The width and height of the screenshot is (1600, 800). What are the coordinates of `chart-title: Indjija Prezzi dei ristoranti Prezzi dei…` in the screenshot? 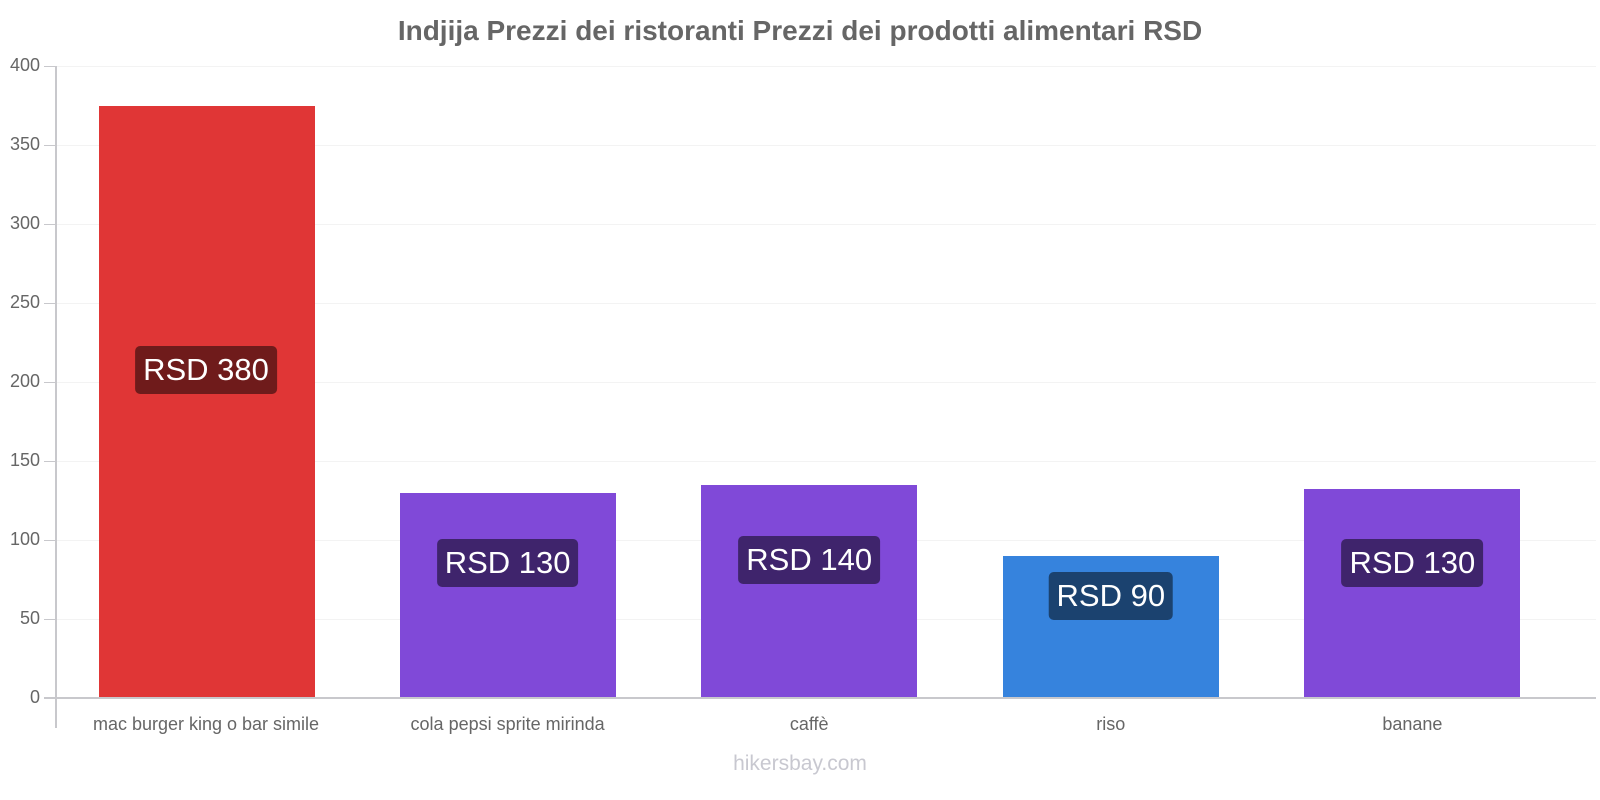 It's located at (800, 30).